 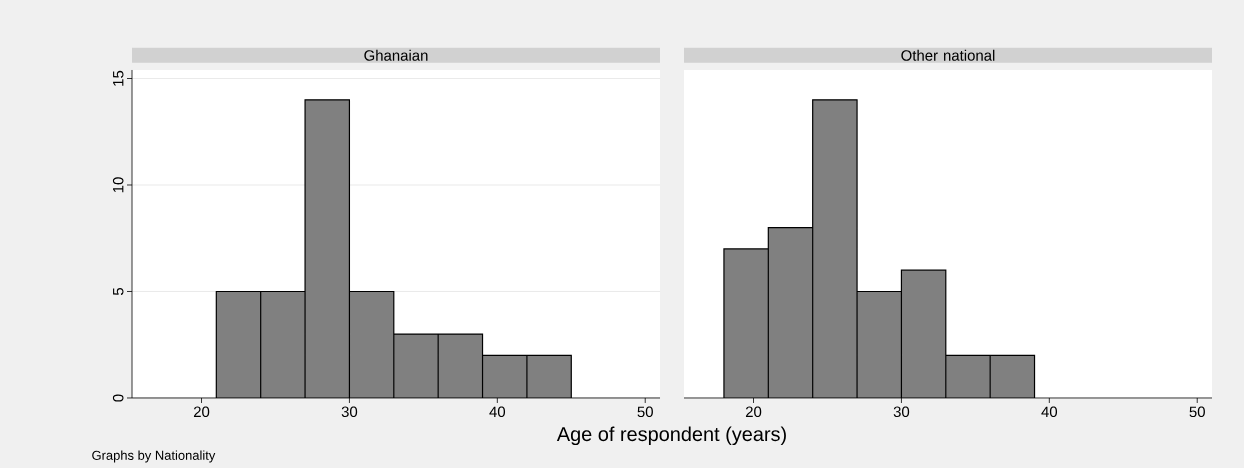 I want to click on y-tick-label: 15, so click(x=118, y=78).